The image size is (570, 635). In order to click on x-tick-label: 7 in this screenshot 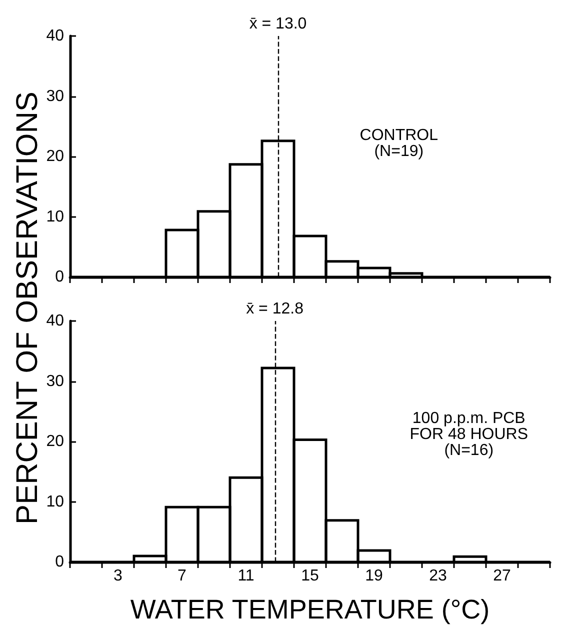, I will do `click(182, 576)`.